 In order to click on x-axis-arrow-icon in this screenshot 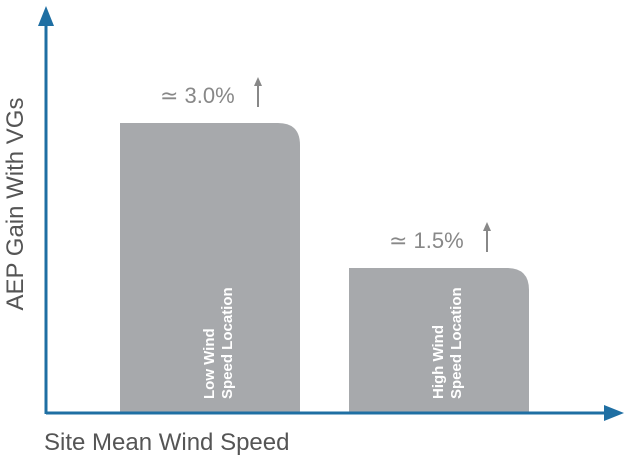, I will do `click(614, 413)`.